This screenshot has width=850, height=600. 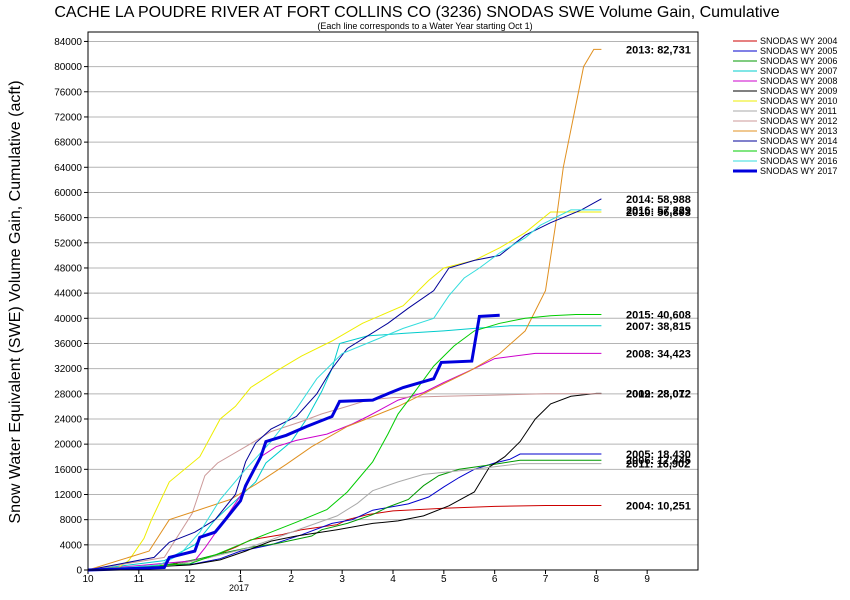 What do you see at coordinates (68, 168) in the screenshot?
I see `y-tick-label: 64000` at bounding box center [68, 168].